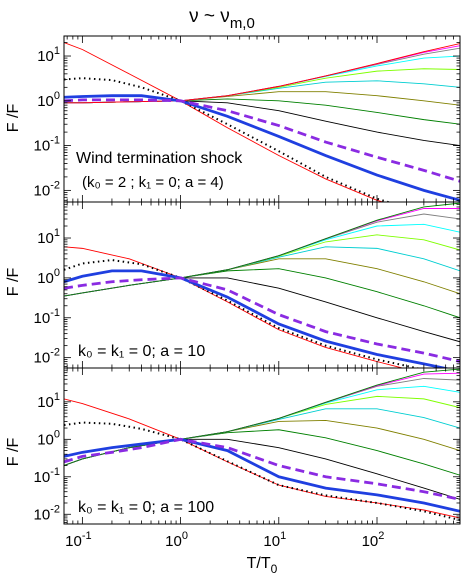 This screenshot has height=578, width=463. I want to click on x-tick-label: 10⁰, so click(176, 540).